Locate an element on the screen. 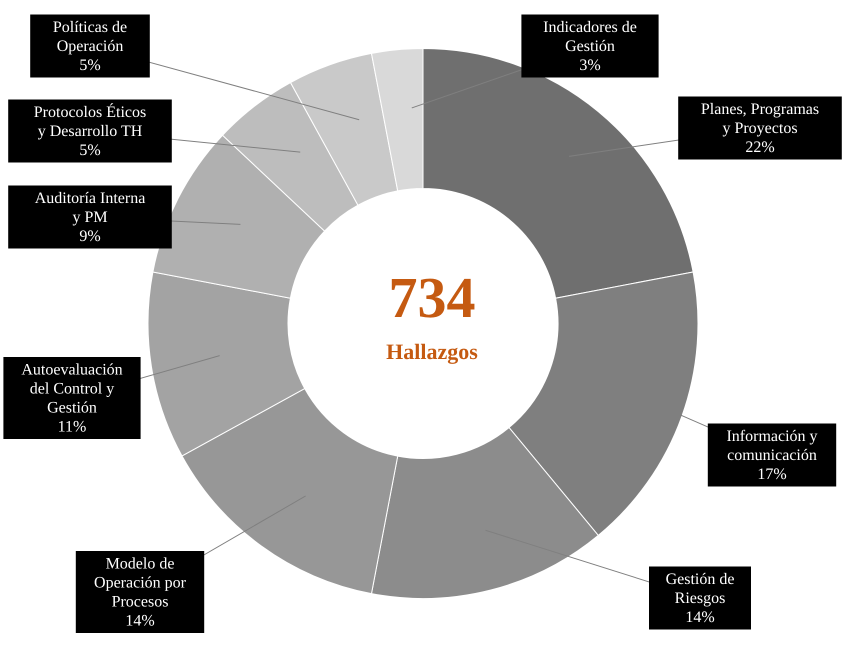  text: Hallazgos is located at coordinates (432, 351).